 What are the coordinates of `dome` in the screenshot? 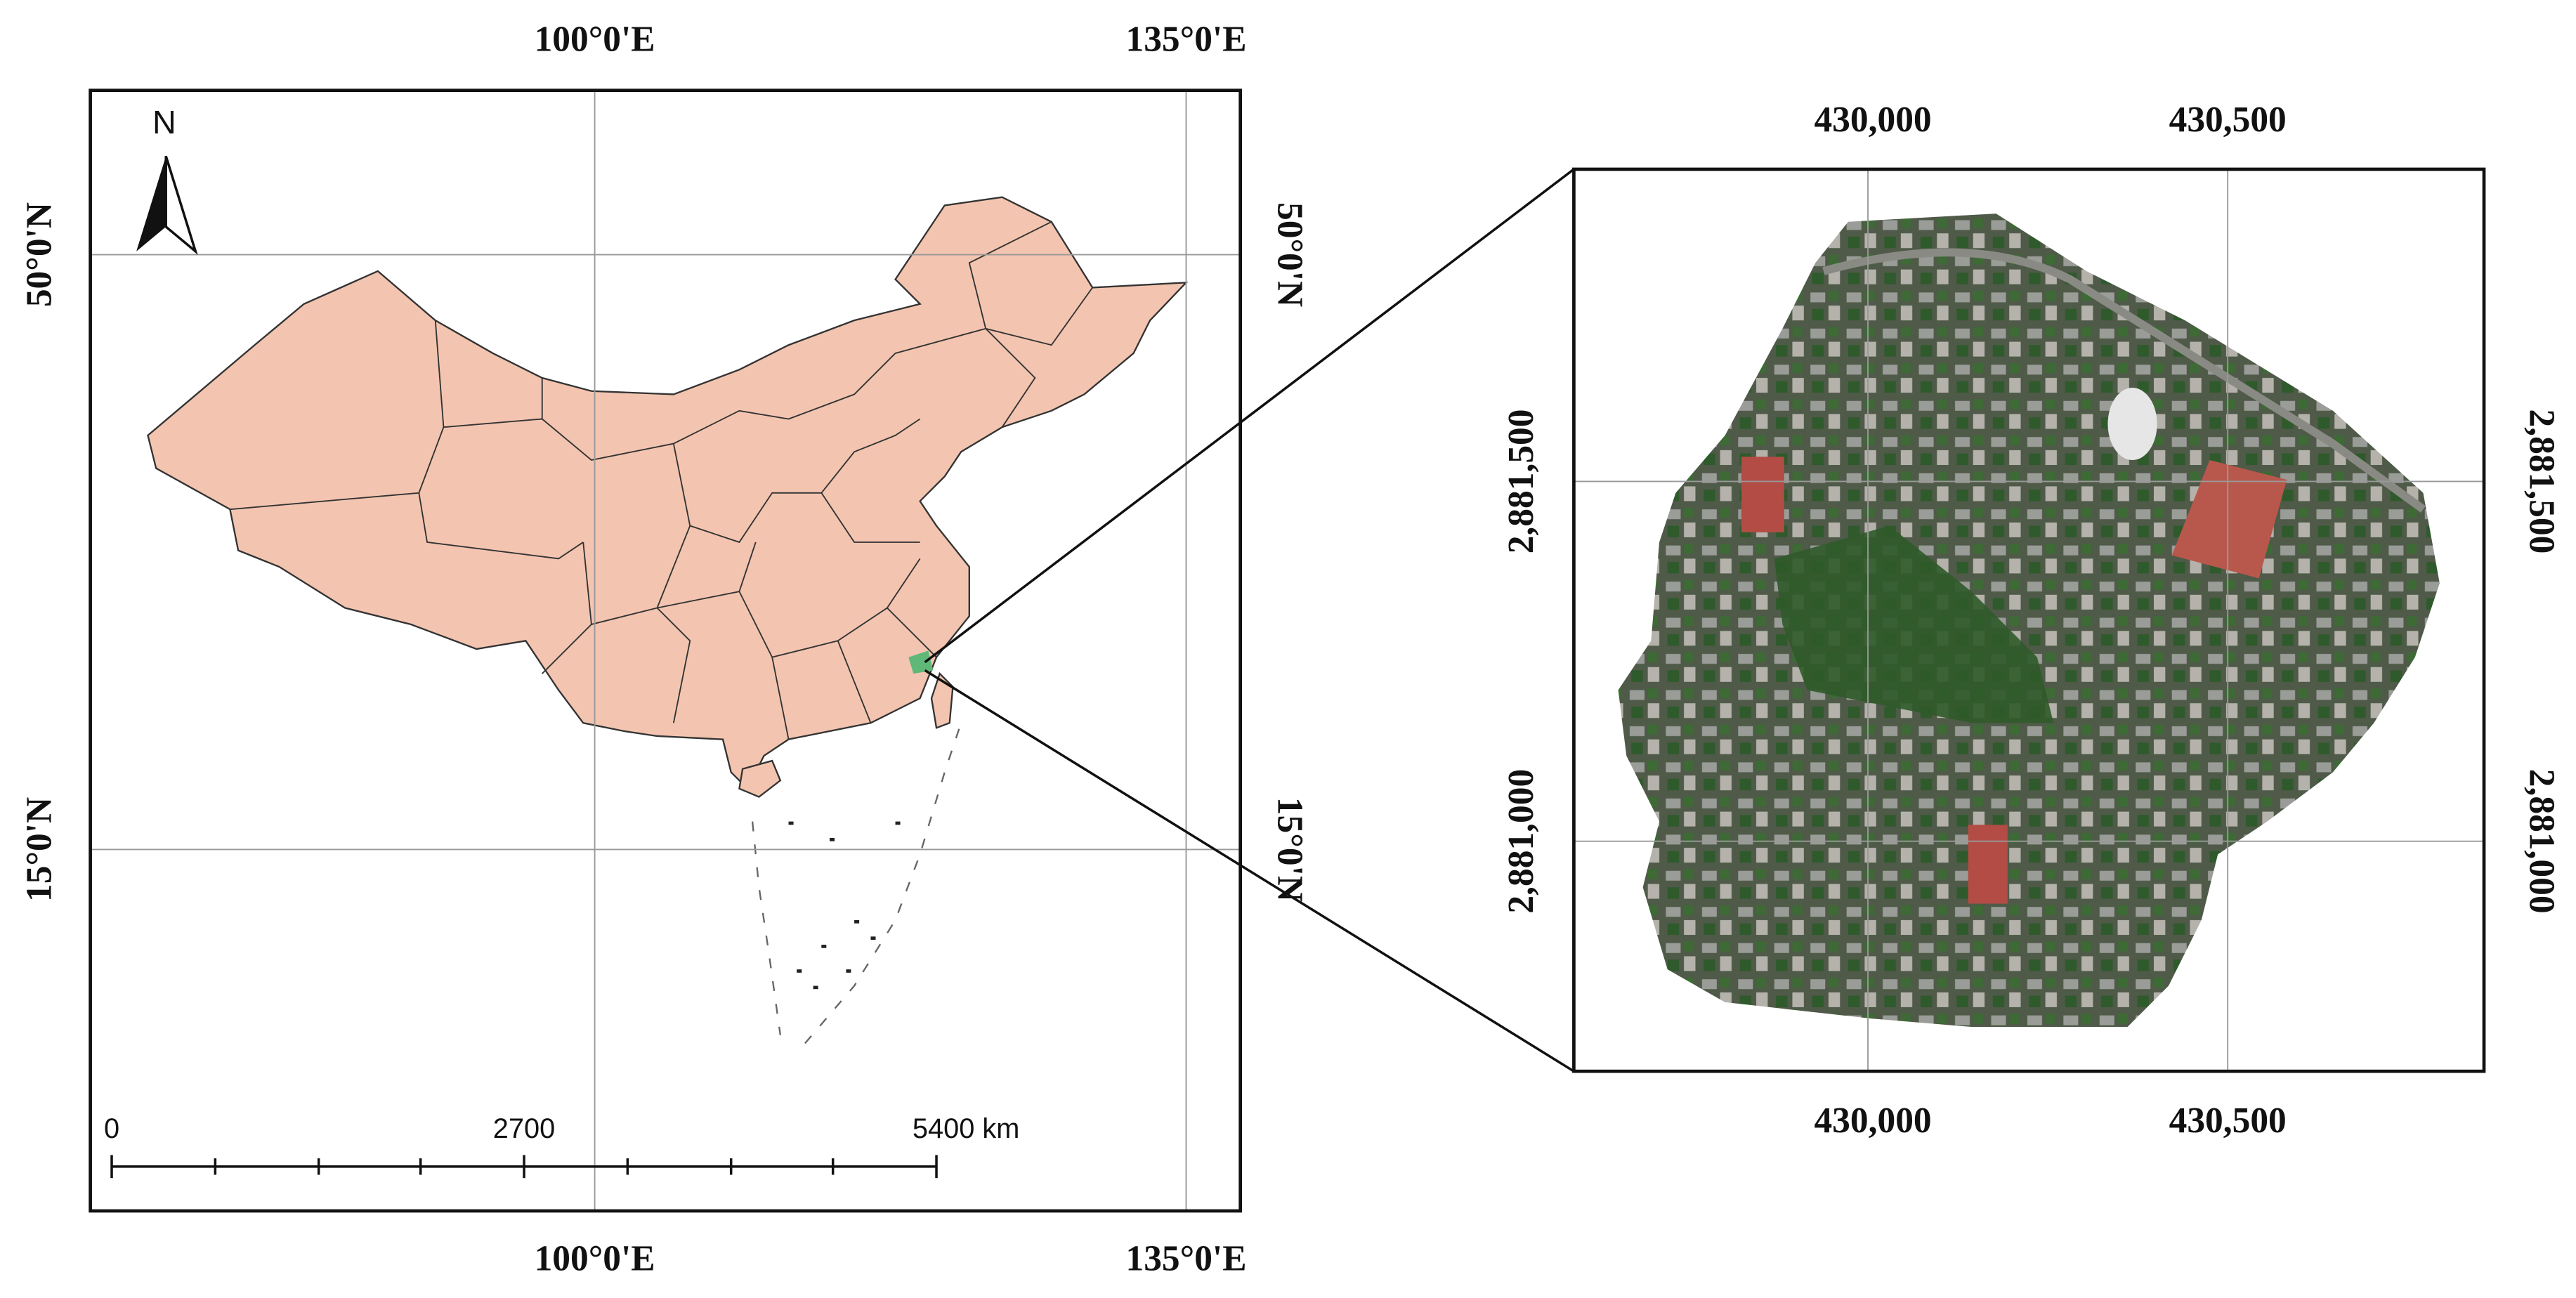 It's located at (2132, 424).